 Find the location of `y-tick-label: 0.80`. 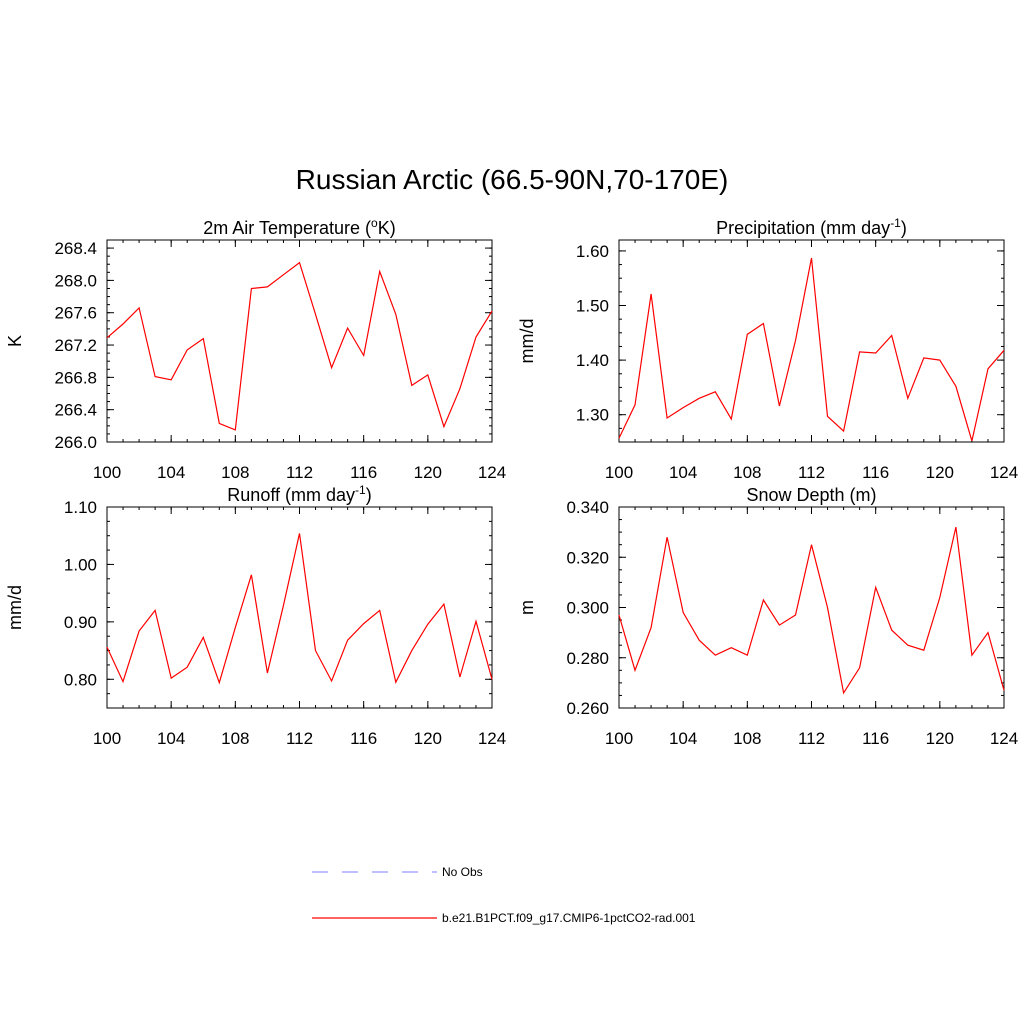

y-tick-label: 0.80 is located at coordinates (80, 679).